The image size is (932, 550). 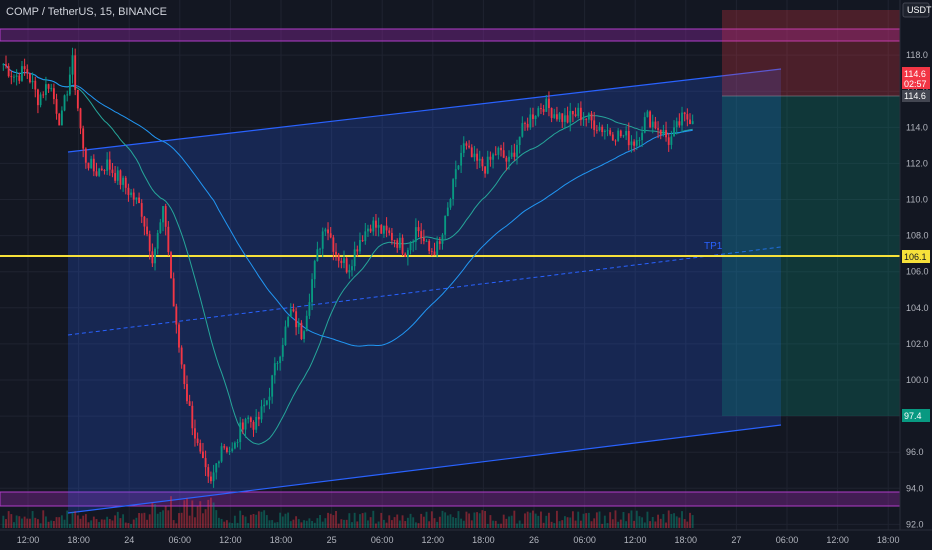 What do you see at coordinates (424, 110) in the screenshot?
I see `channel-upper-line` at bounding box center [424, 110].